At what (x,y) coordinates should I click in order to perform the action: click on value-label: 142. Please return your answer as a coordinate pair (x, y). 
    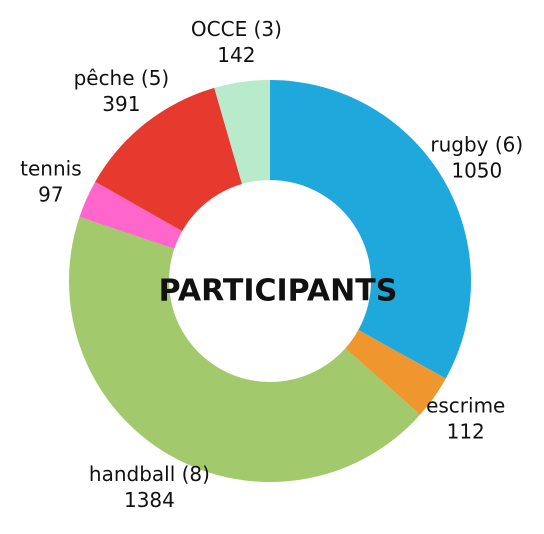
    Looking at the image, I should click on (236, 55).